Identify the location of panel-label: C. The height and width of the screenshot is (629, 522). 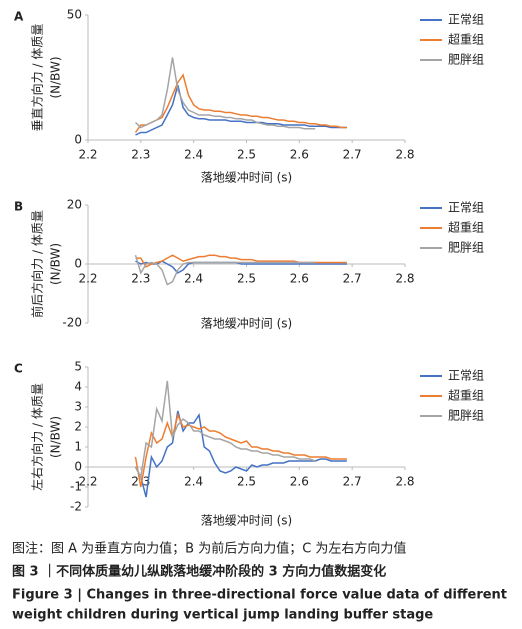
(18, 369).